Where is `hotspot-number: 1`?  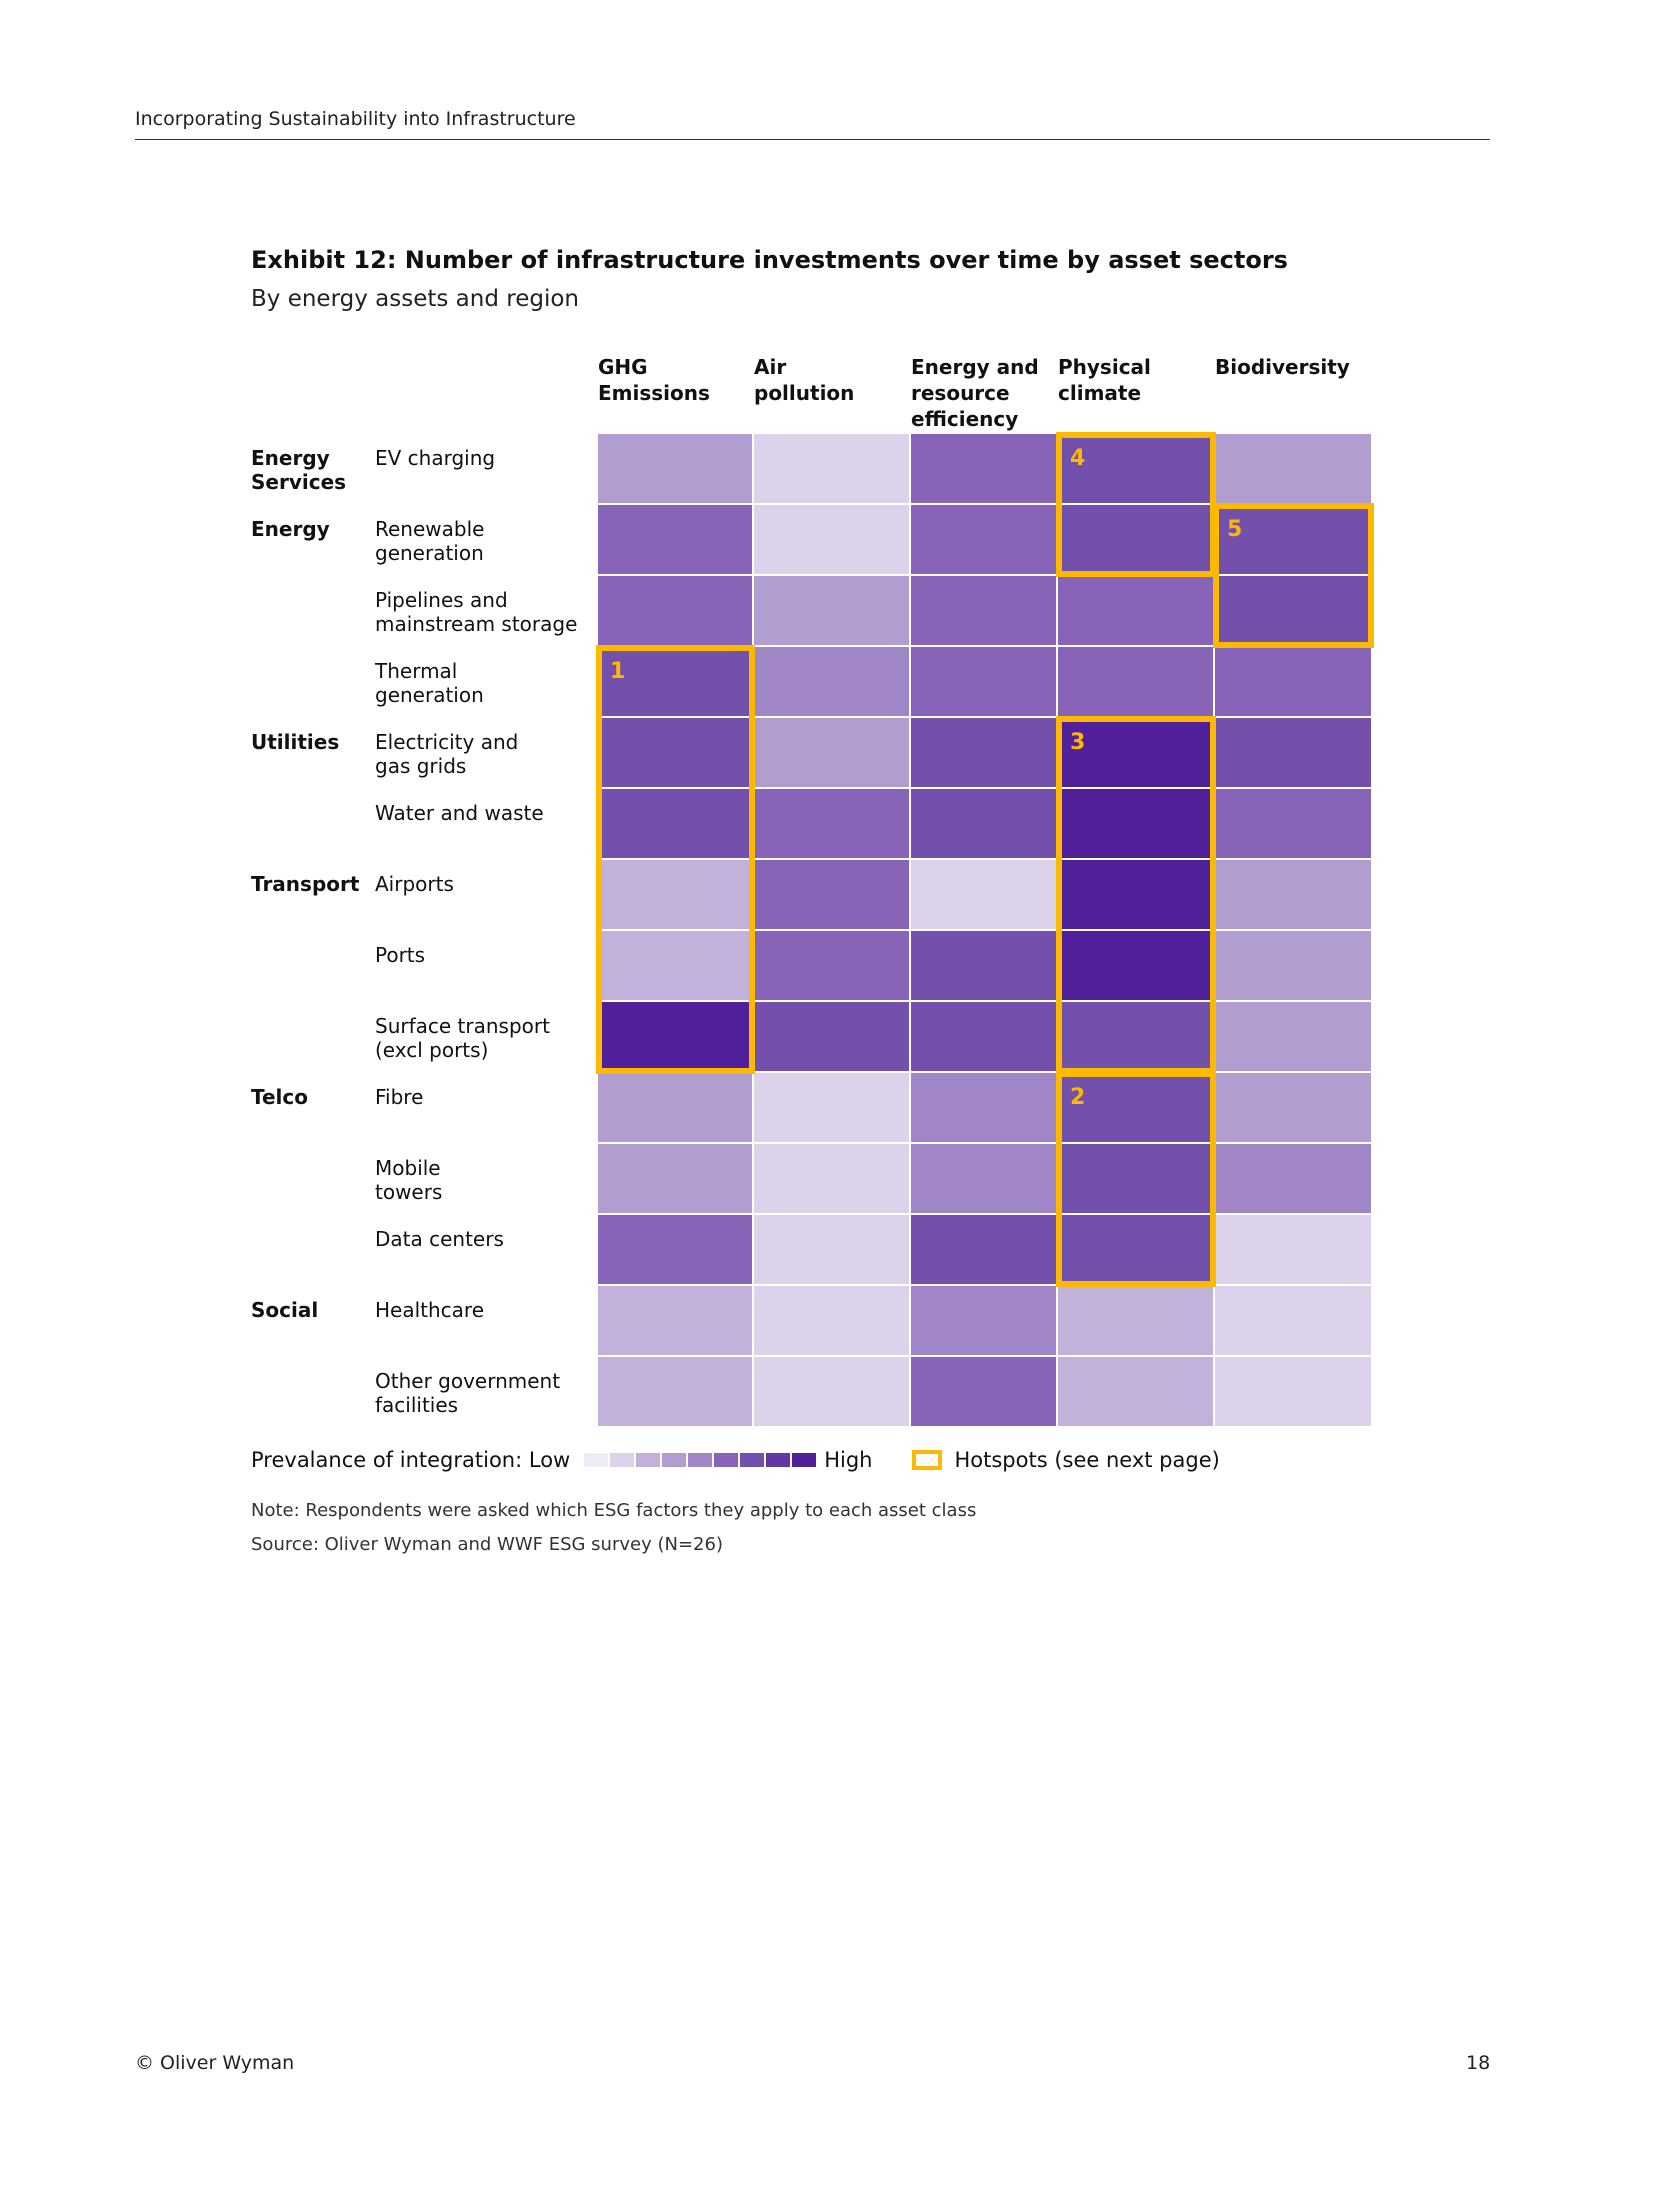
hotspot-number: 1 is located at coordinates (618, 671).